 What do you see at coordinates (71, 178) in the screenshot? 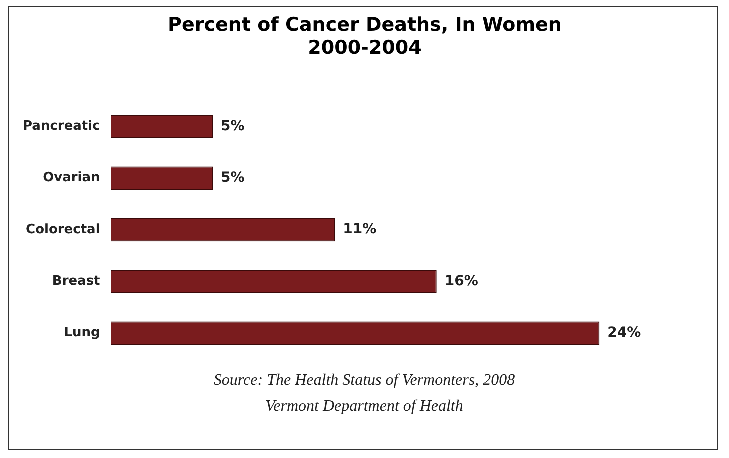
I see `y-tick-label: Ovarian` at bounding box center [71, 178].